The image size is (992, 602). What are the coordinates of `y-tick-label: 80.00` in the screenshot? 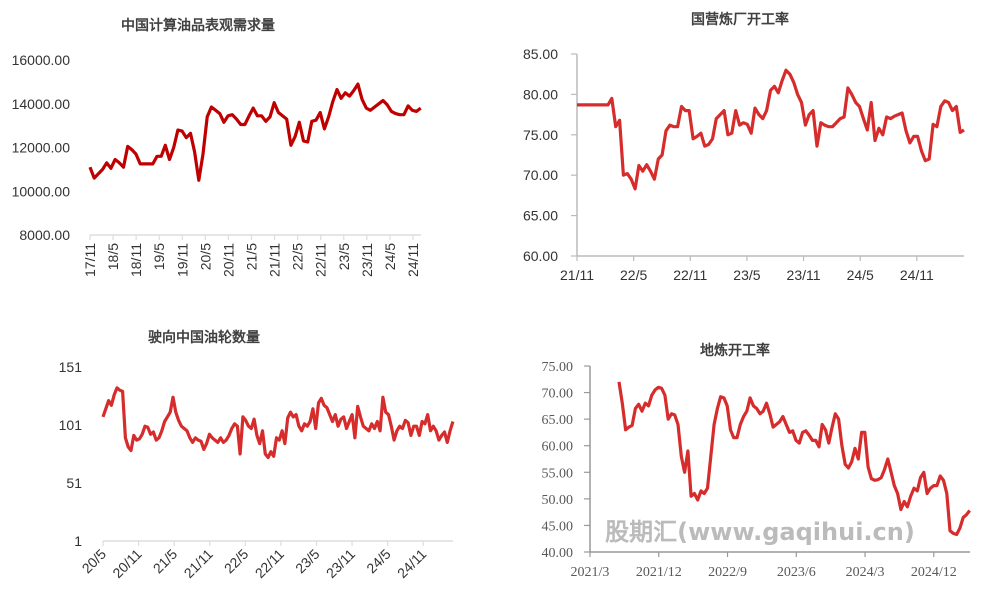 It's located at (540, 94).